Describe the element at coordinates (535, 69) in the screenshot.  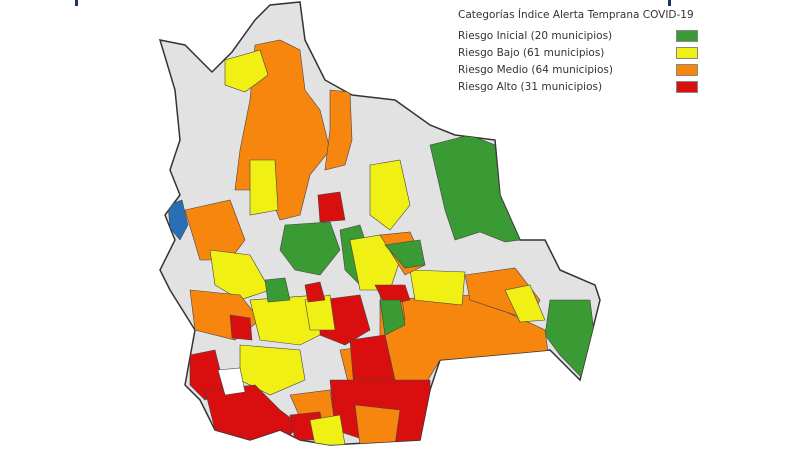
I see `legend-label: Riesgo Medio (64 municipios)` at that location.